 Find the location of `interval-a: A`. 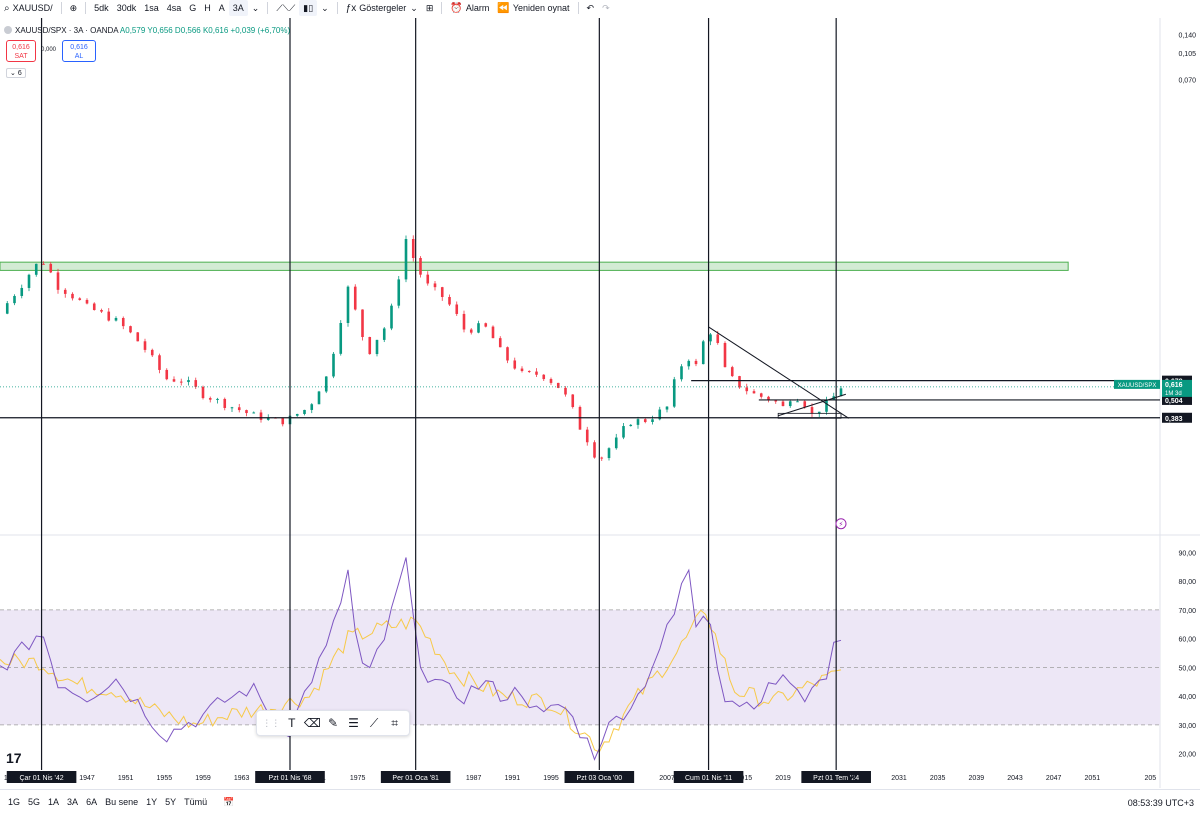

interval-a: A is located at coordinates (221, 8).